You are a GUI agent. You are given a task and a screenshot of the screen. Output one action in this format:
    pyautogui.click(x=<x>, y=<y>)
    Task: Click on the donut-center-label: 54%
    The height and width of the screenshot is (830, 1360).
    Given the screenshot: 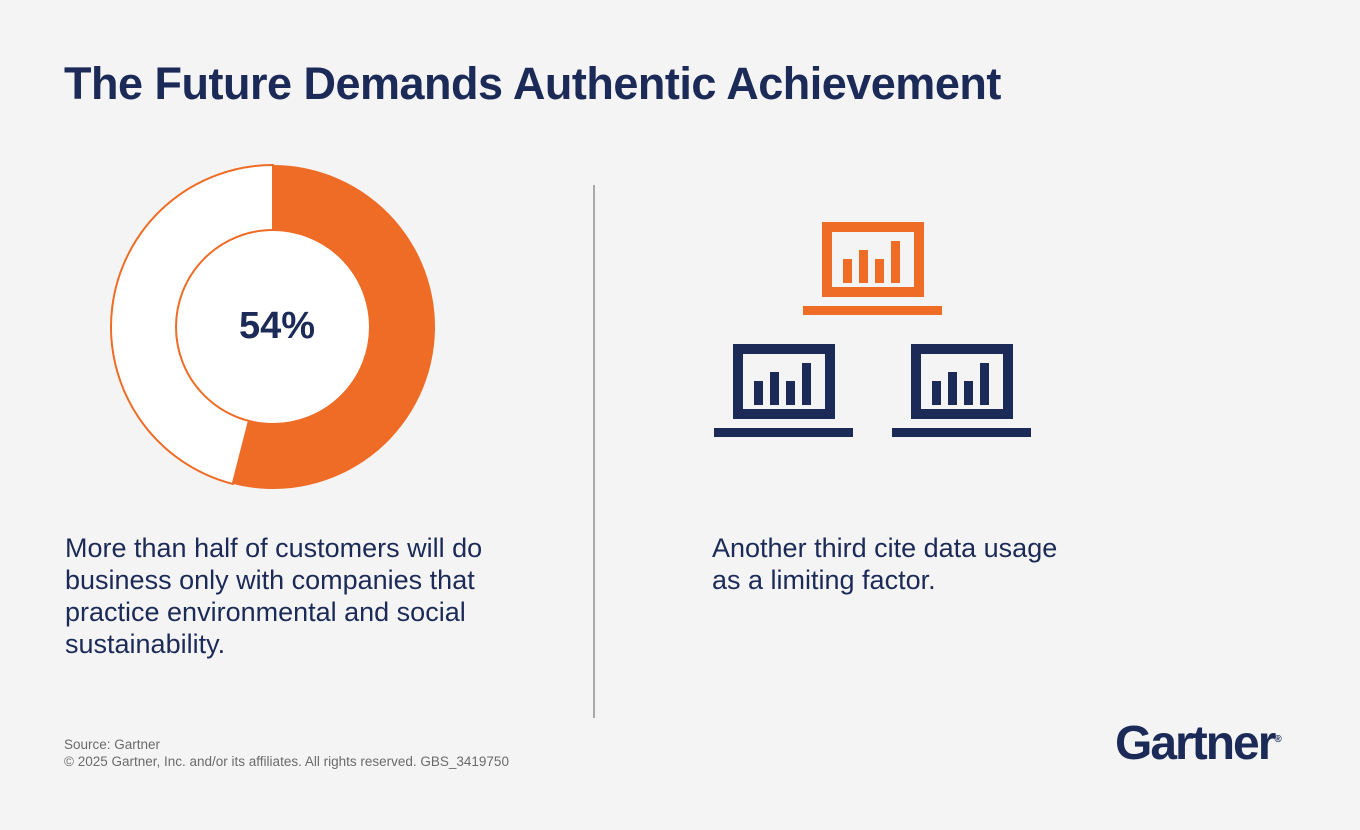 What is the action you would take?
    pyautogui.click(x=277, y=326)
    